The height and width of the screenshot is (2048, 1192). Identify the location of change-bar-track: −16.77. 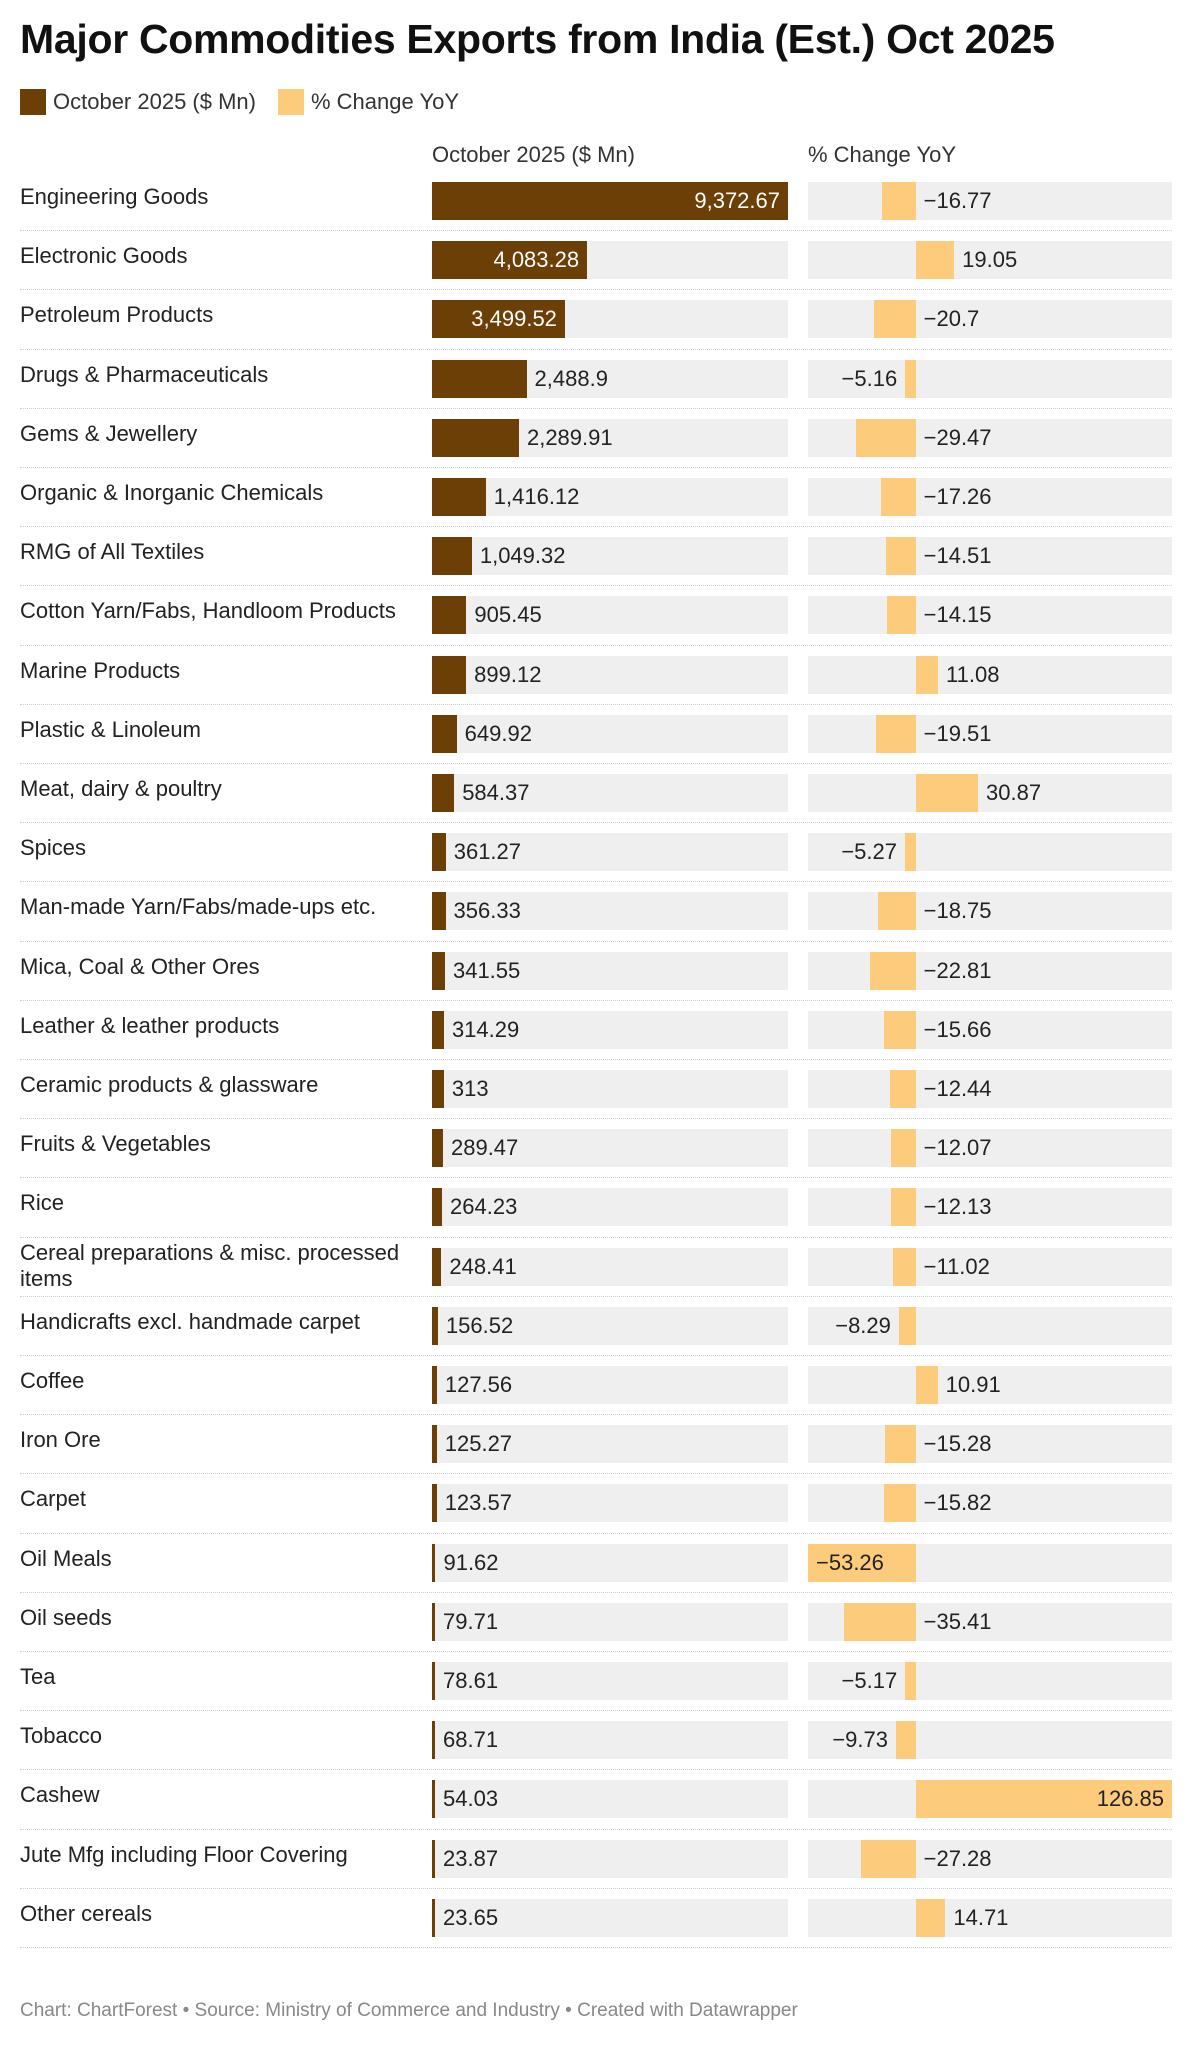
(990, 201).